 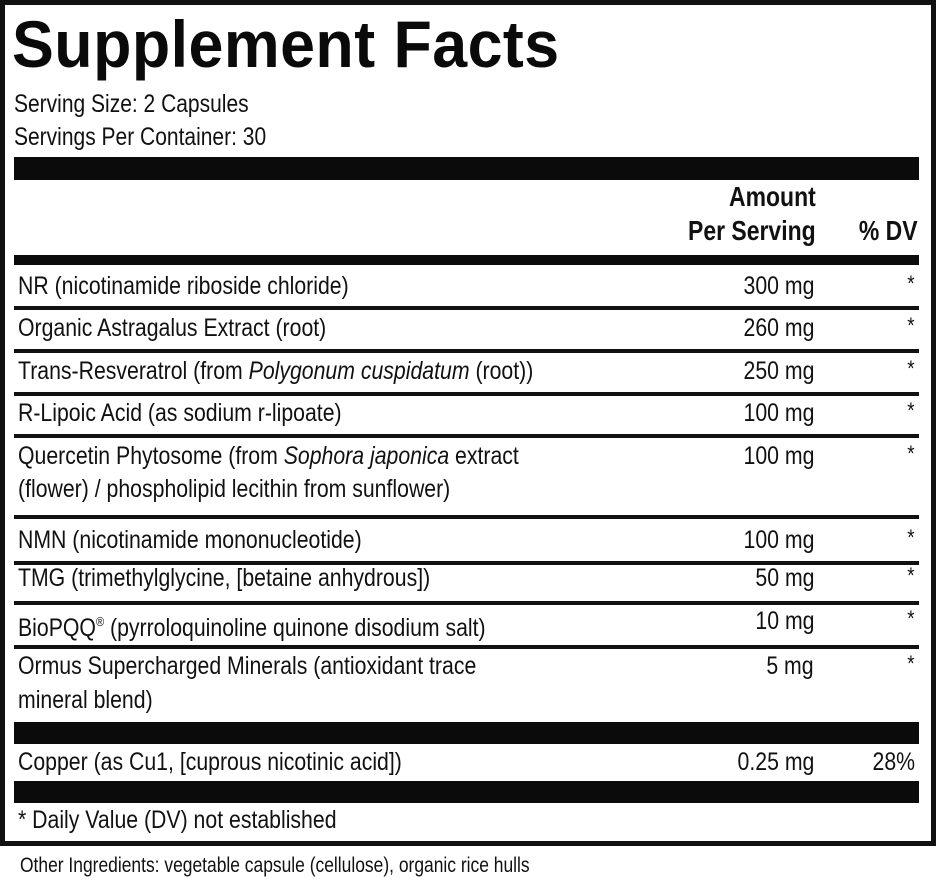 What do you see at coordinates (366, 456) in the screenshot?
I see `ingredient-latin-name: Sophora japonica` at bounding box center [366, 456].